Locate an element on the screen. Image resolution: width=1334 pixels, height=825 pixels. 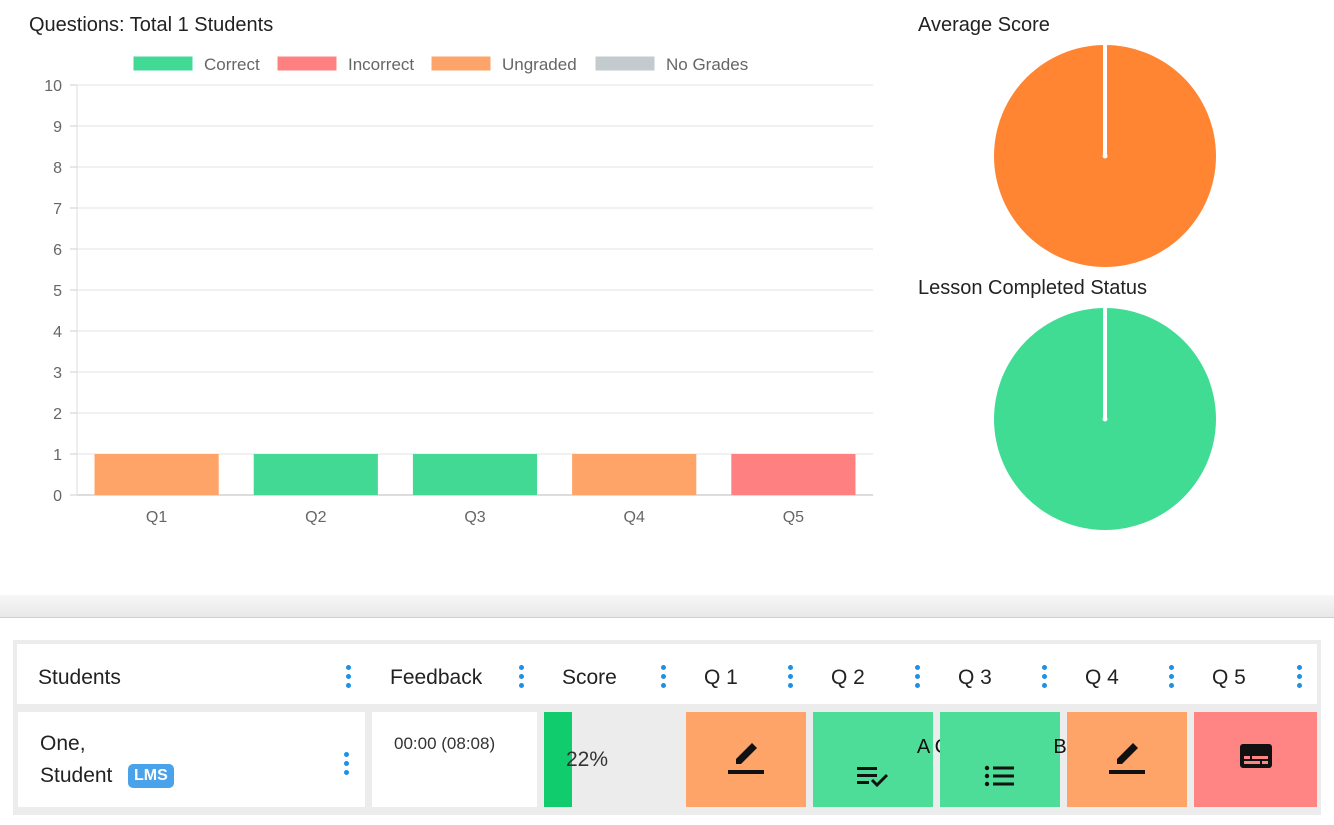
legend-label-correct: Correct is located at coordinates (232, 64).